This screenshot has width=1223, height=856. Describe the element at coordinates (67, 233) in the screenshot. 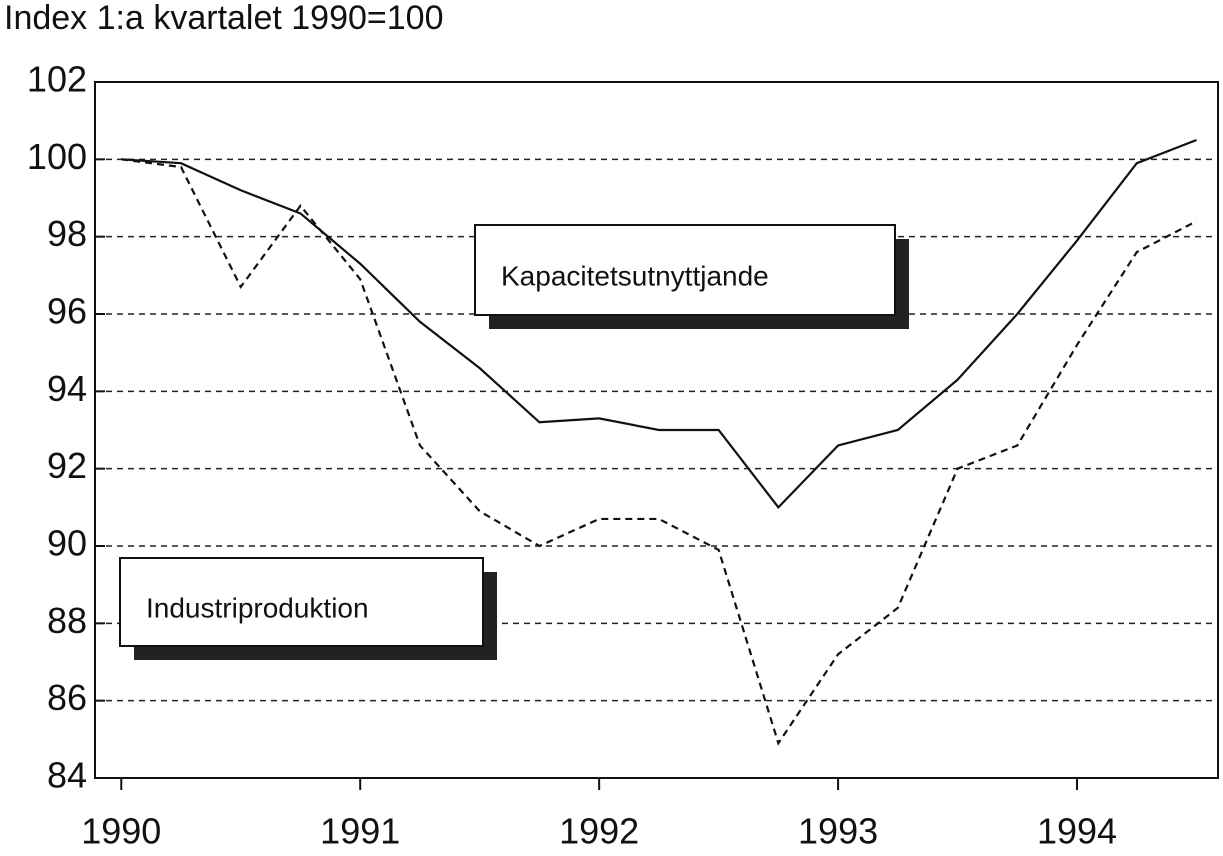

I see `y-tick-label: 98` at that location.